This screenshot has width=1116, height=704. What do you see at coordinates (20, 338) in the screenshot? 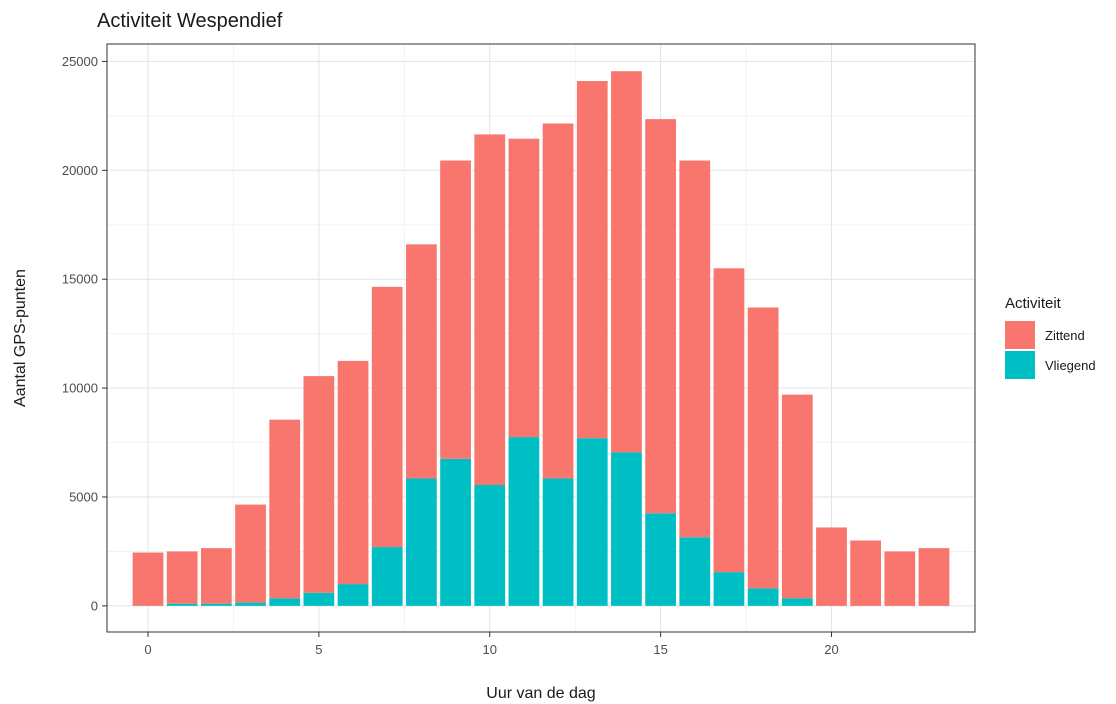
I see `y-axis-title: Aantal GPS-punten` at bounding box center [20, 338].